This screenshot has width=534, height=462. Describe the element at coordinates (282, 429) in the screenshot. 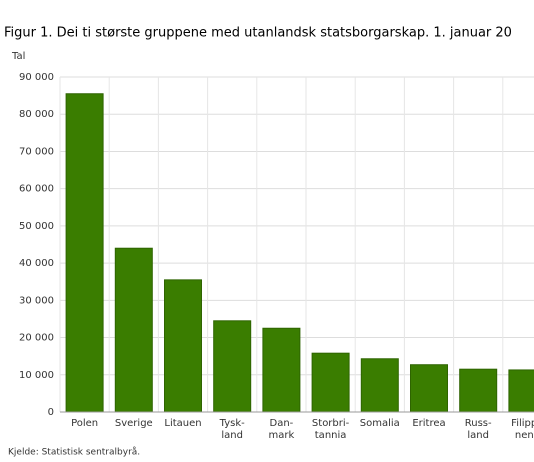

I see `x-tick-label: Dan-mark` at that location.